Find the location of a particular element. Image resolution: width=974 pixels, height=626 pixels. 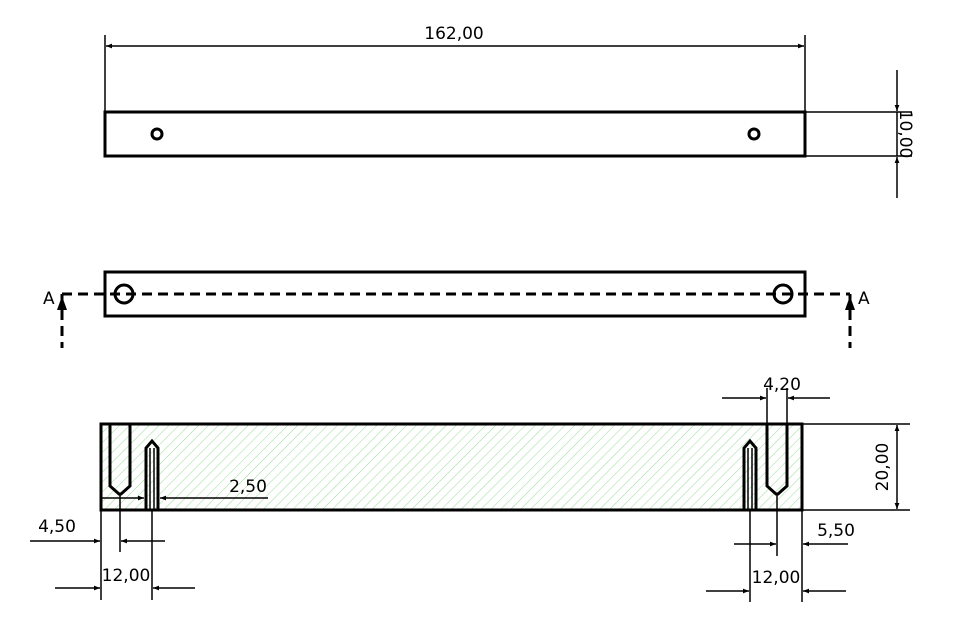

right-hole is located at coordinates (754, 134).